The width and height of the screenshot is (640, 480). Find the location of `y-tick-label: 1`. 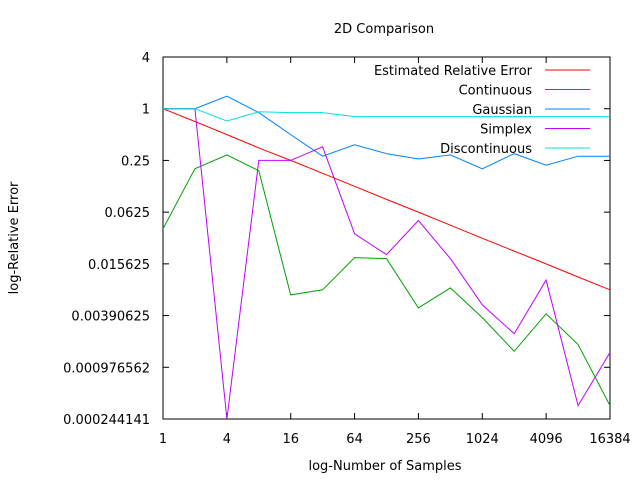

y-tick-label: 1 is located at coordinates (146, 110).